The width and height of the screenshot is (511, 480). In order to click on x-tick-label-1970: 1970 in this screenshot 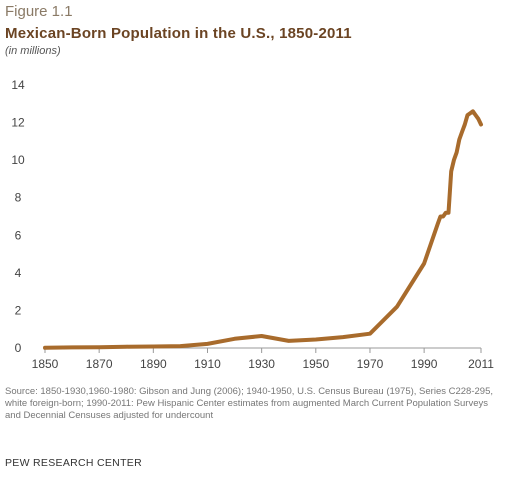, I will do `click(370, 364)`.